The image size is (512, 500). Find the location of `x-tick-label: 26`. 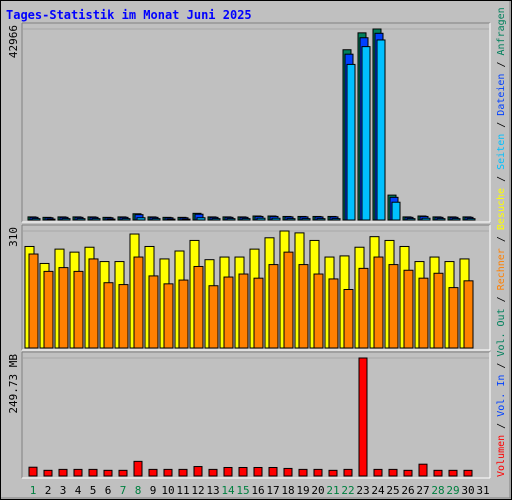

x-tick-label: 26 is located at coordinates (407, 490).